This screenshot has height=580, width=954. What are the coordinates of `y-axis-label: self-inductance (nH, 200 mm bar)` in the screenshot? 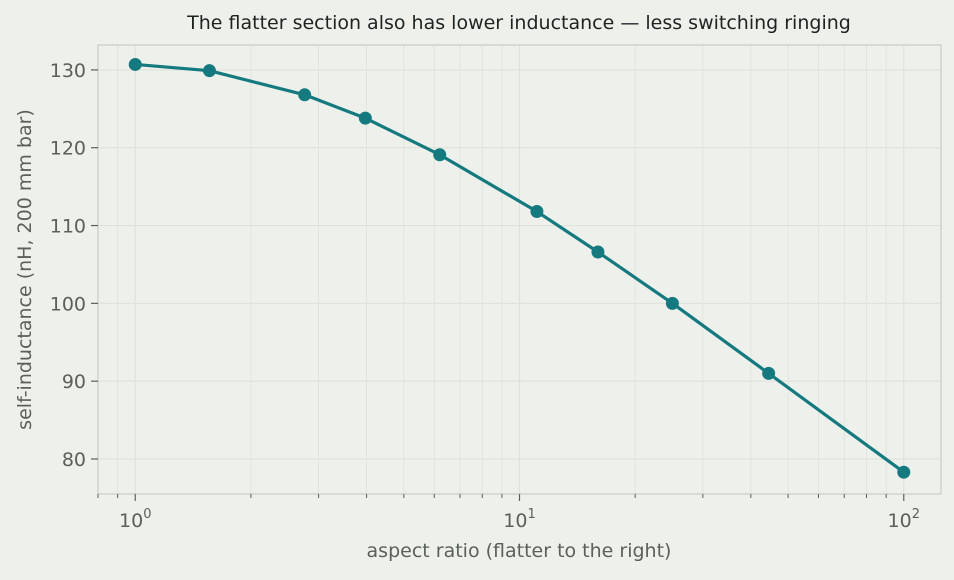 It's located at (25, 269).